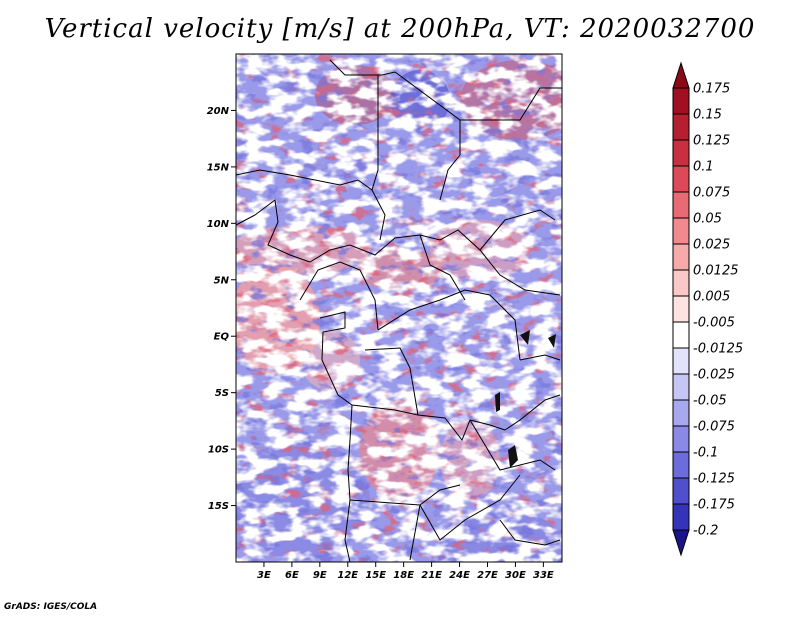 The height and width of the screenshot is (618, 800). Describe the element at coordinates (718, 349) in the screenshot. I see `colorbar-label: -0.0125` at that location.